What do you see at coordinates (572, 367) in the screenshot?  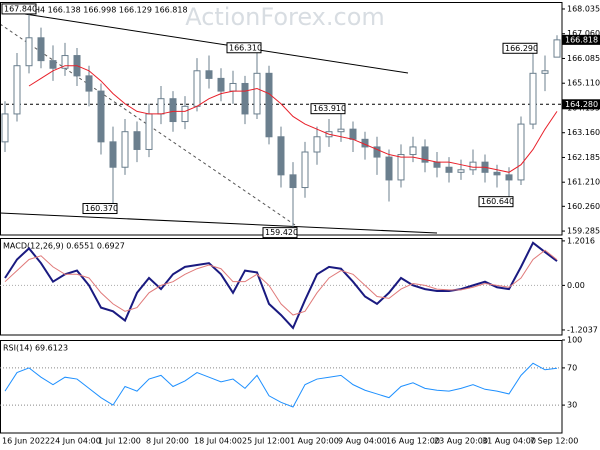 I see `y-tick-label: 70` at bounding box center [572, 367].